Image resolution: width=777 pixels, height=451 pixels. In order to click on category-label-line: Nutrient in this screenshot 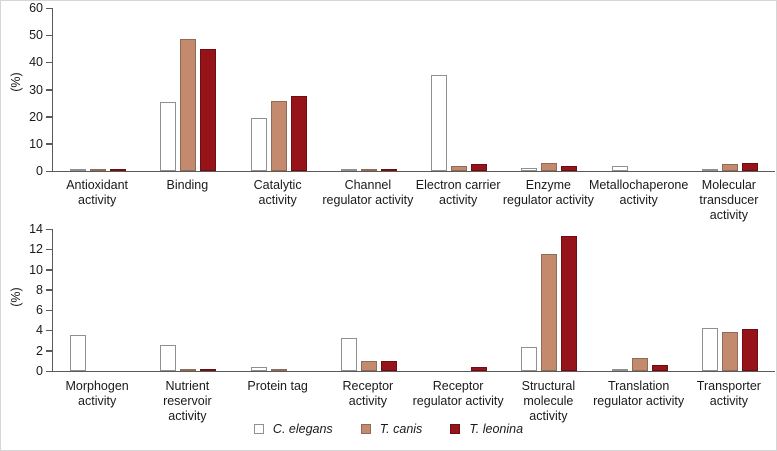, I will do `click(187, 386)`.